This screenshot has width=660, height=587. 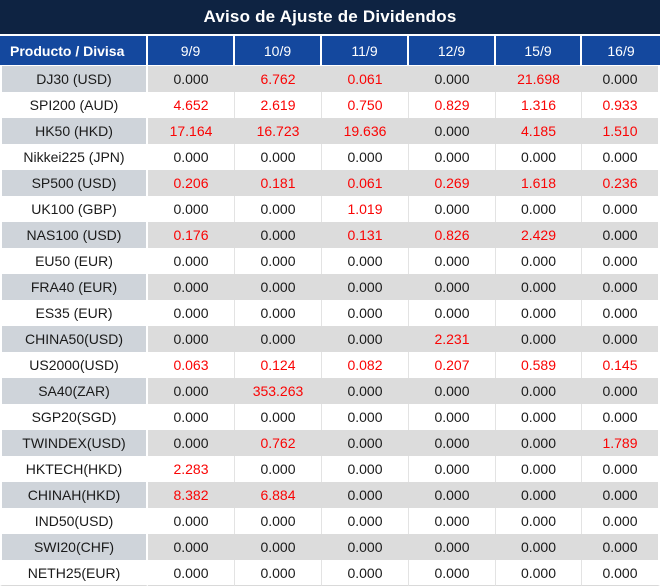 I want to click on value-cell: 0.176, so click(x=191, y=235).